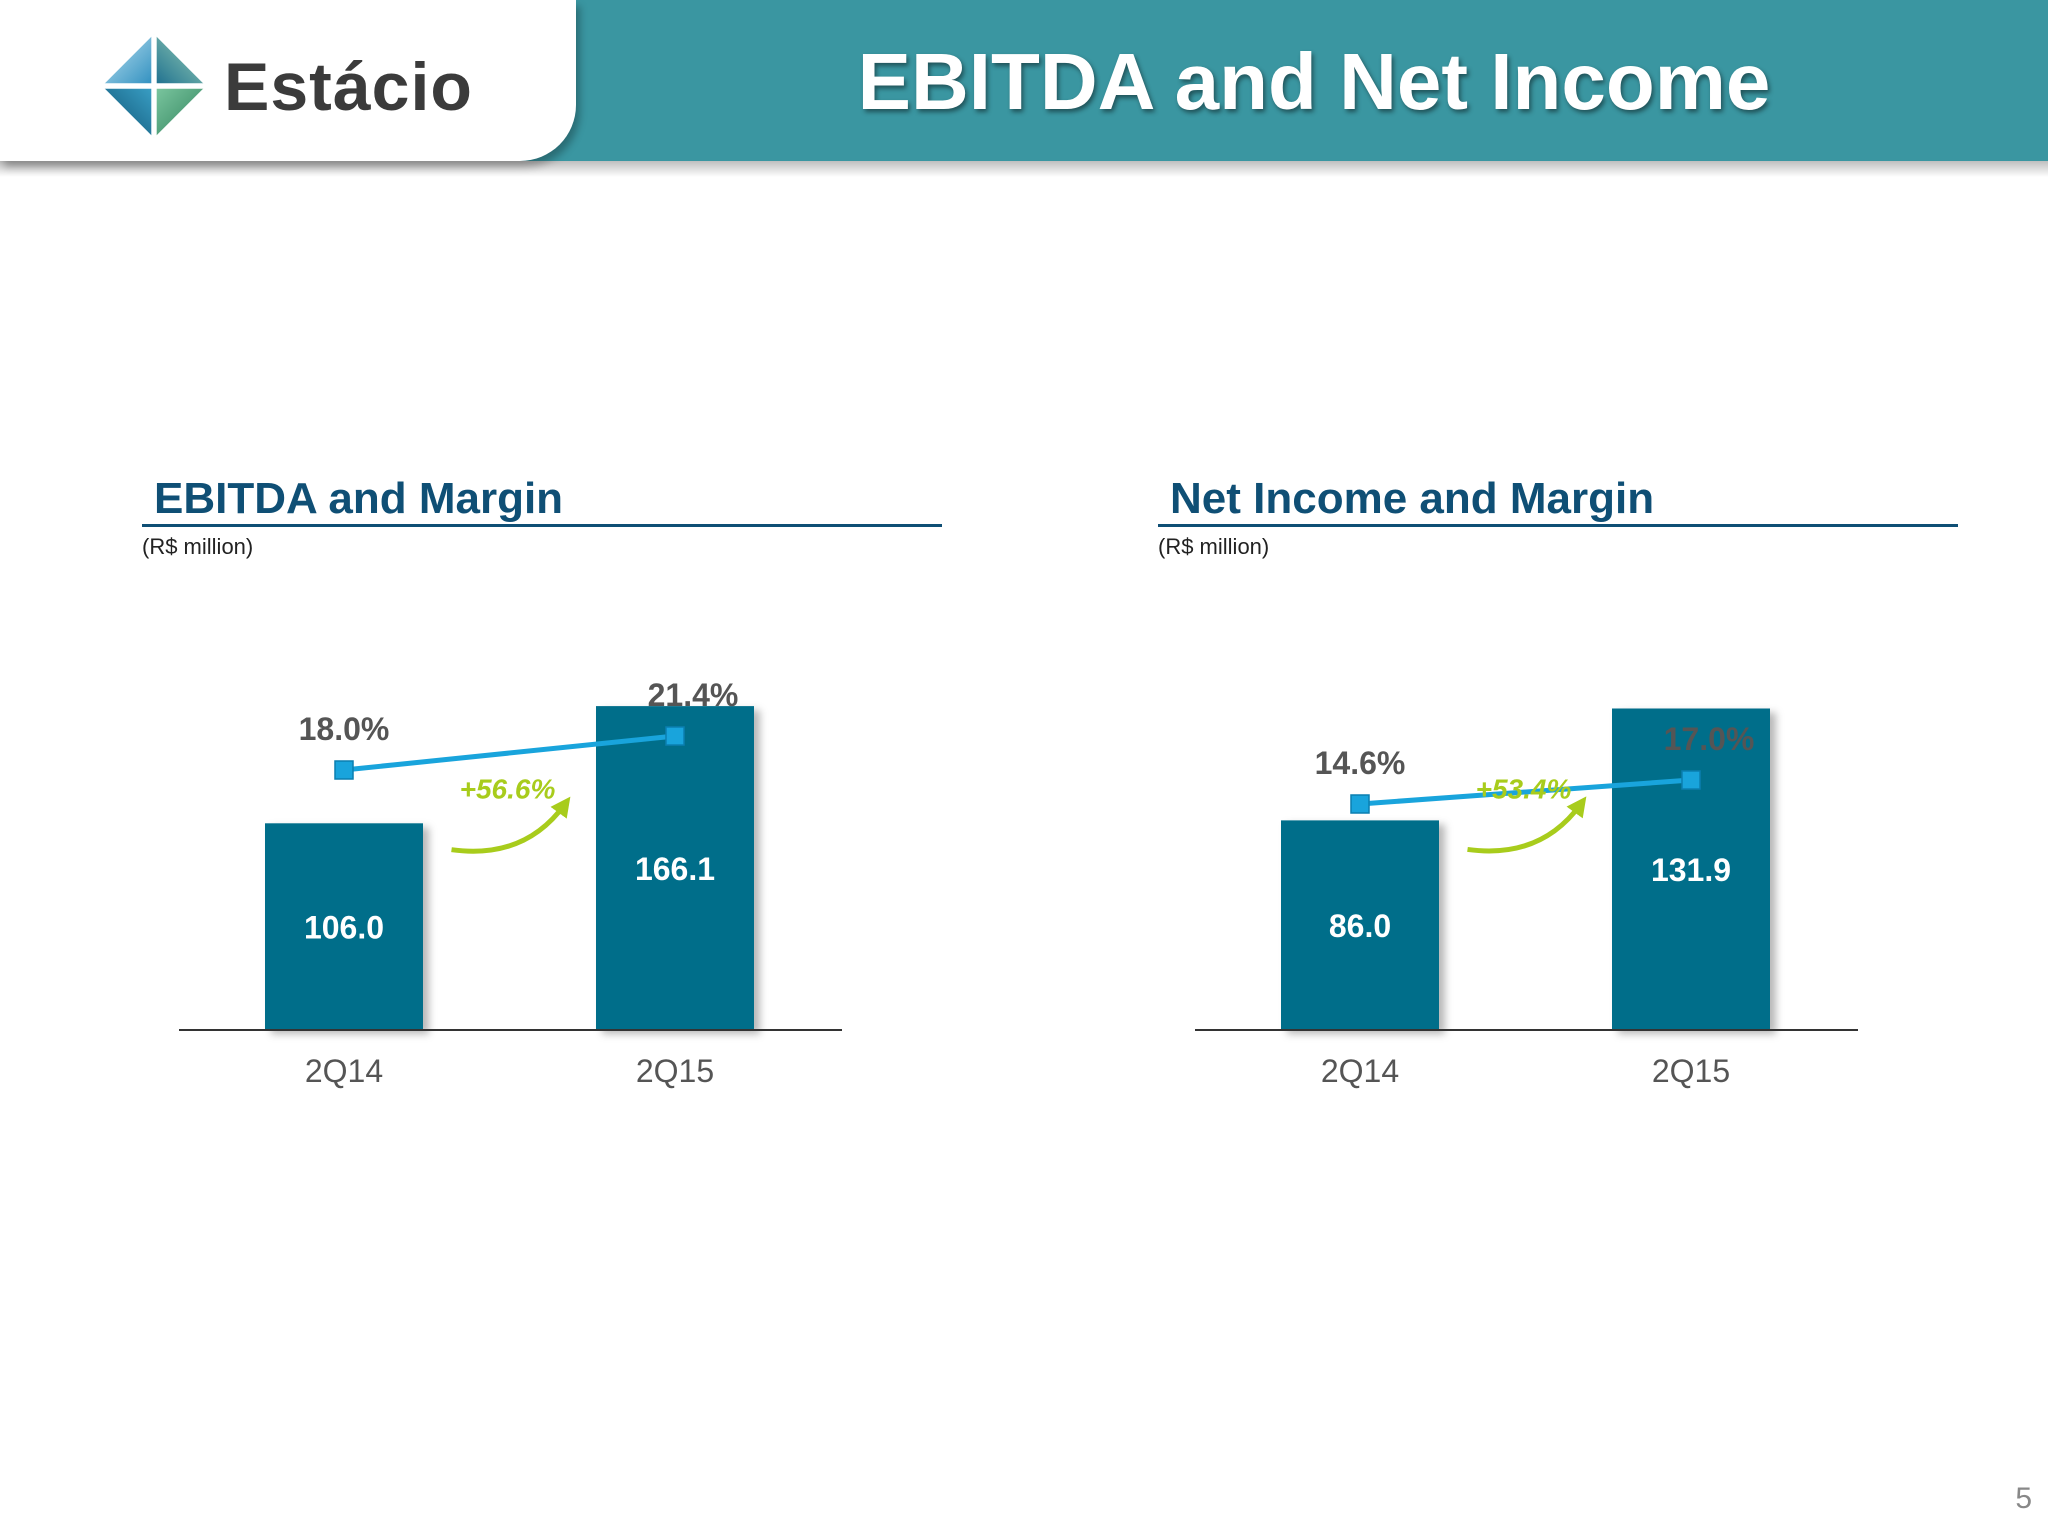  I want to click on net-income-margin-label: 17.0%, so click(1709, 739).